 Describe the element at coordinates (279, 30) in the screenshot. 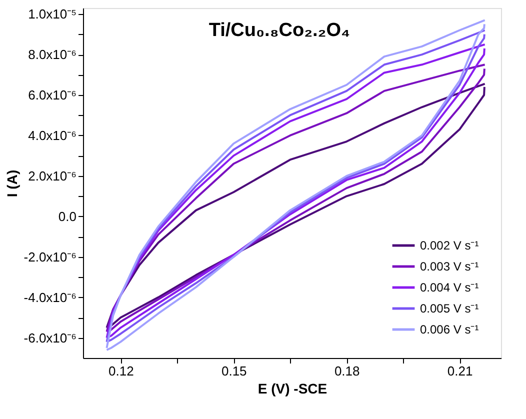

I see `text: Ti/Cu₀.₈Co₂.₂O₄` at that location.